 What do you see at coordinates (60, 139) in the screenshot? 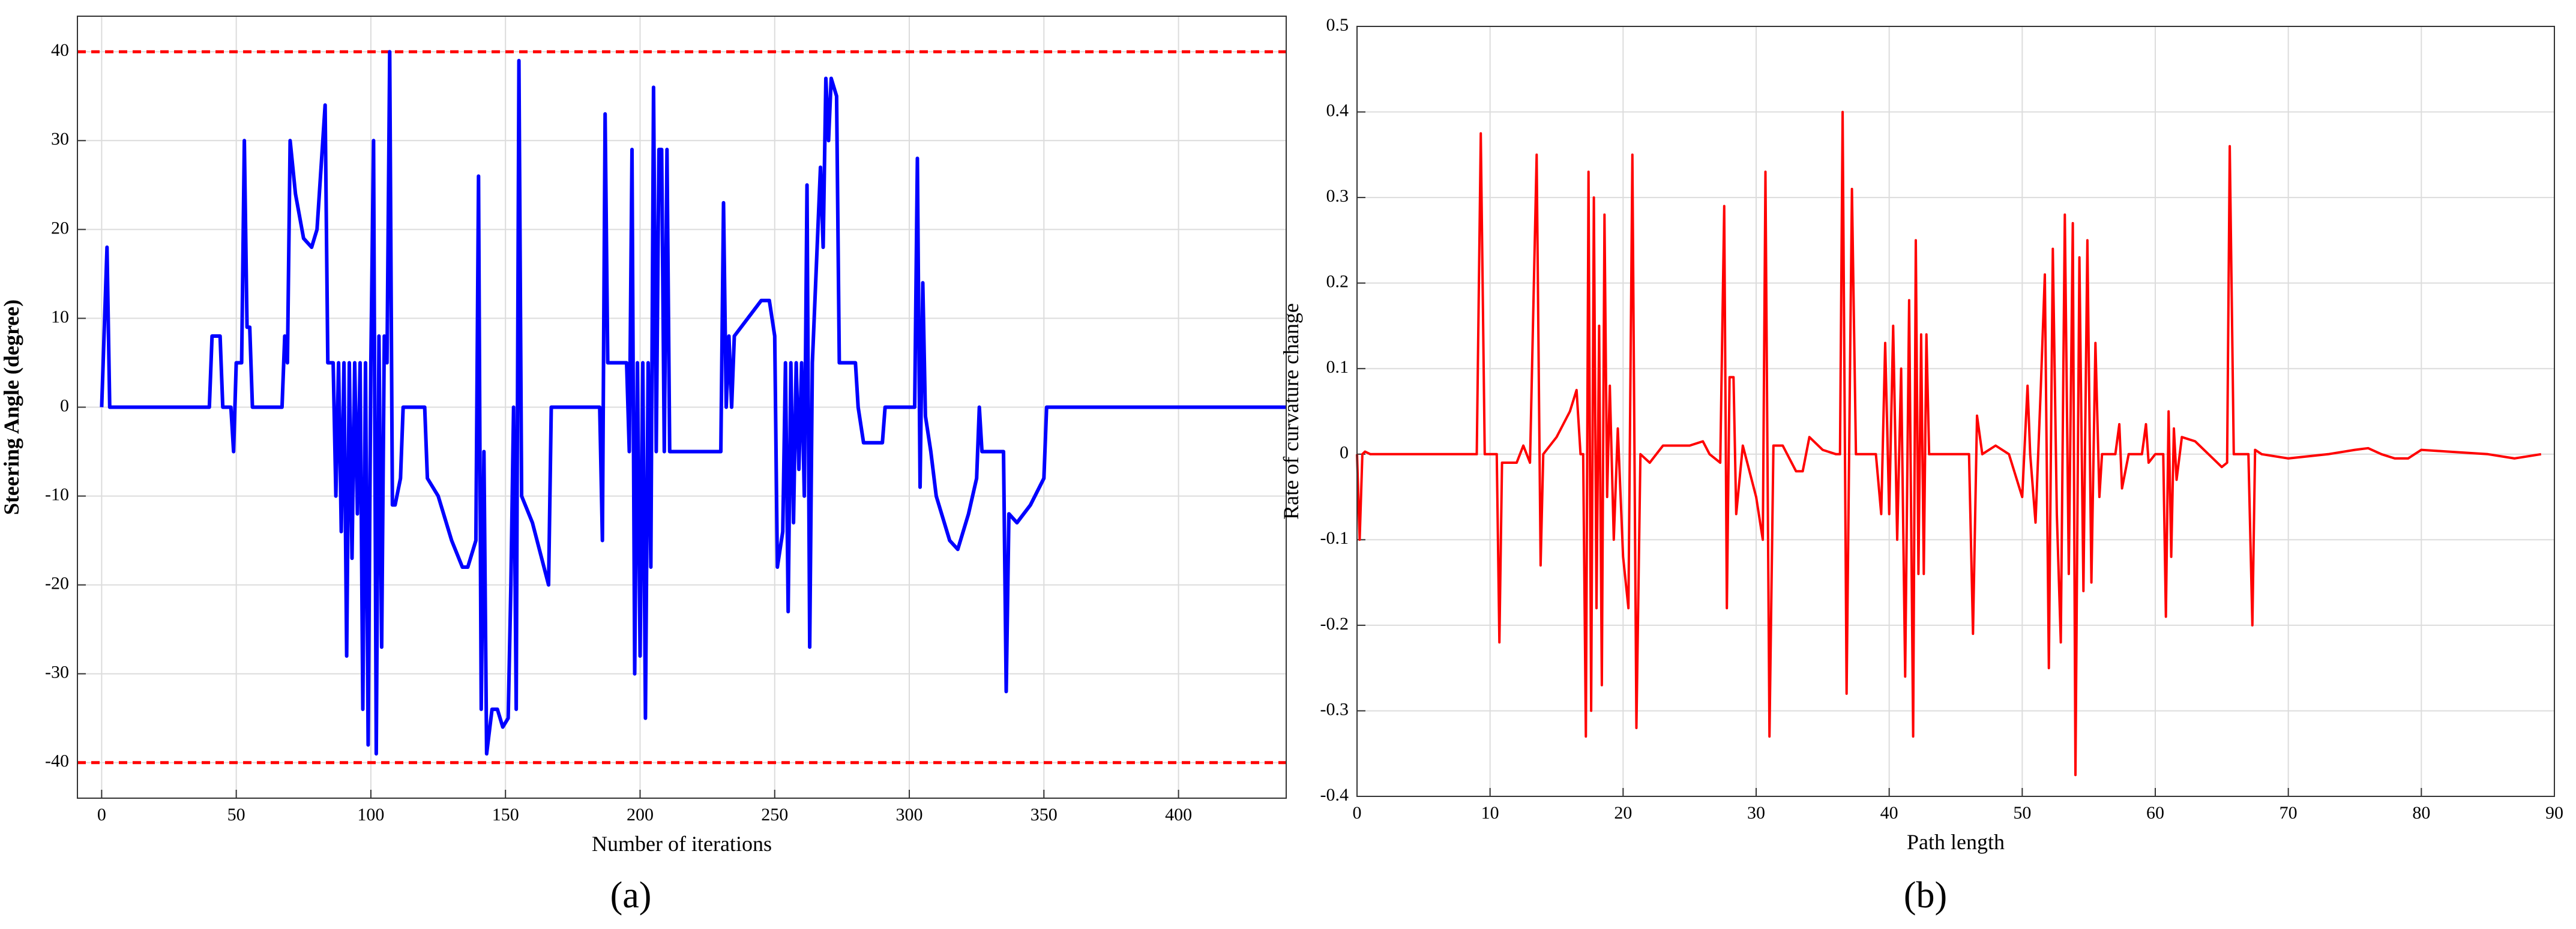
I see `y-tick-label: 30` at bounding box center [60, 139].